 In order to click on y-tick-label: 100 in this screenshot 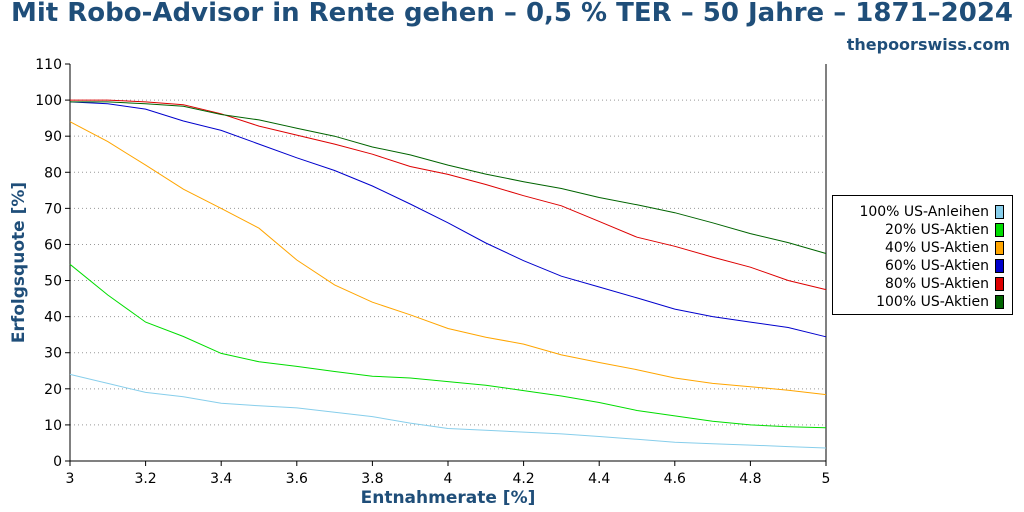, I will do `click(48, 101)`.